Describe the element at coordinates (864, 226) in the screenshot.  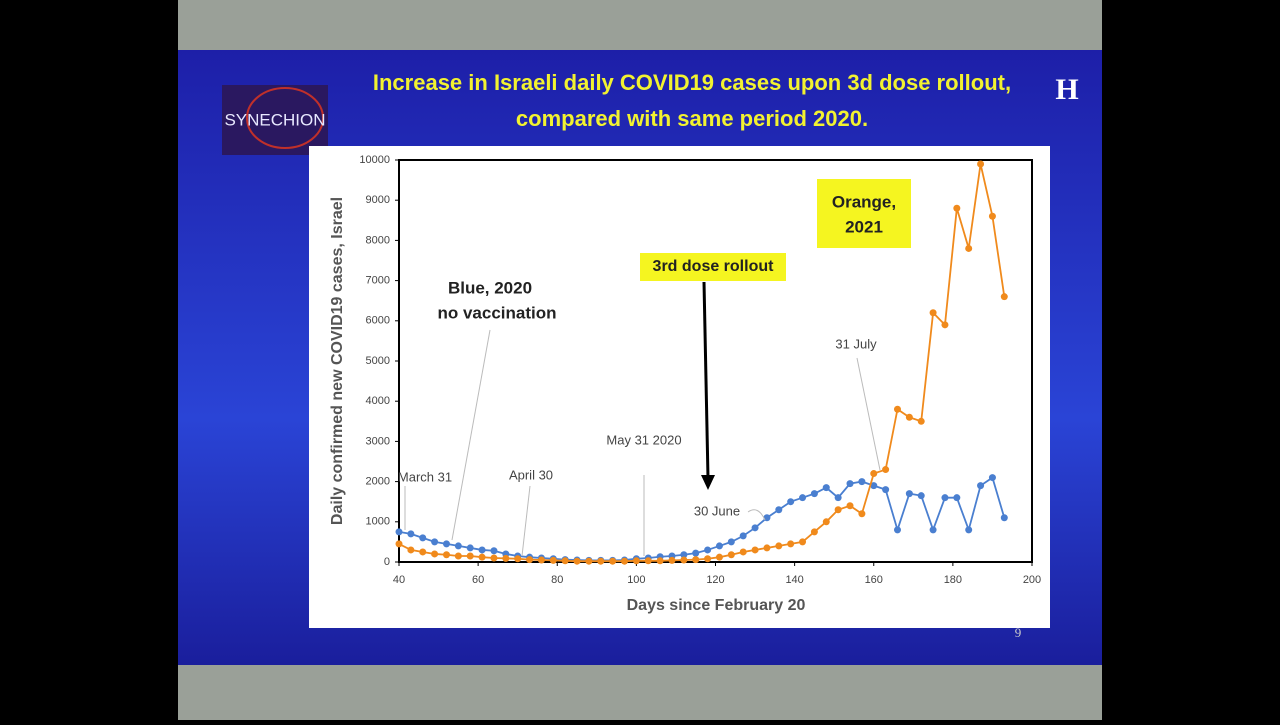
I see `annotation: 2021` at that location.